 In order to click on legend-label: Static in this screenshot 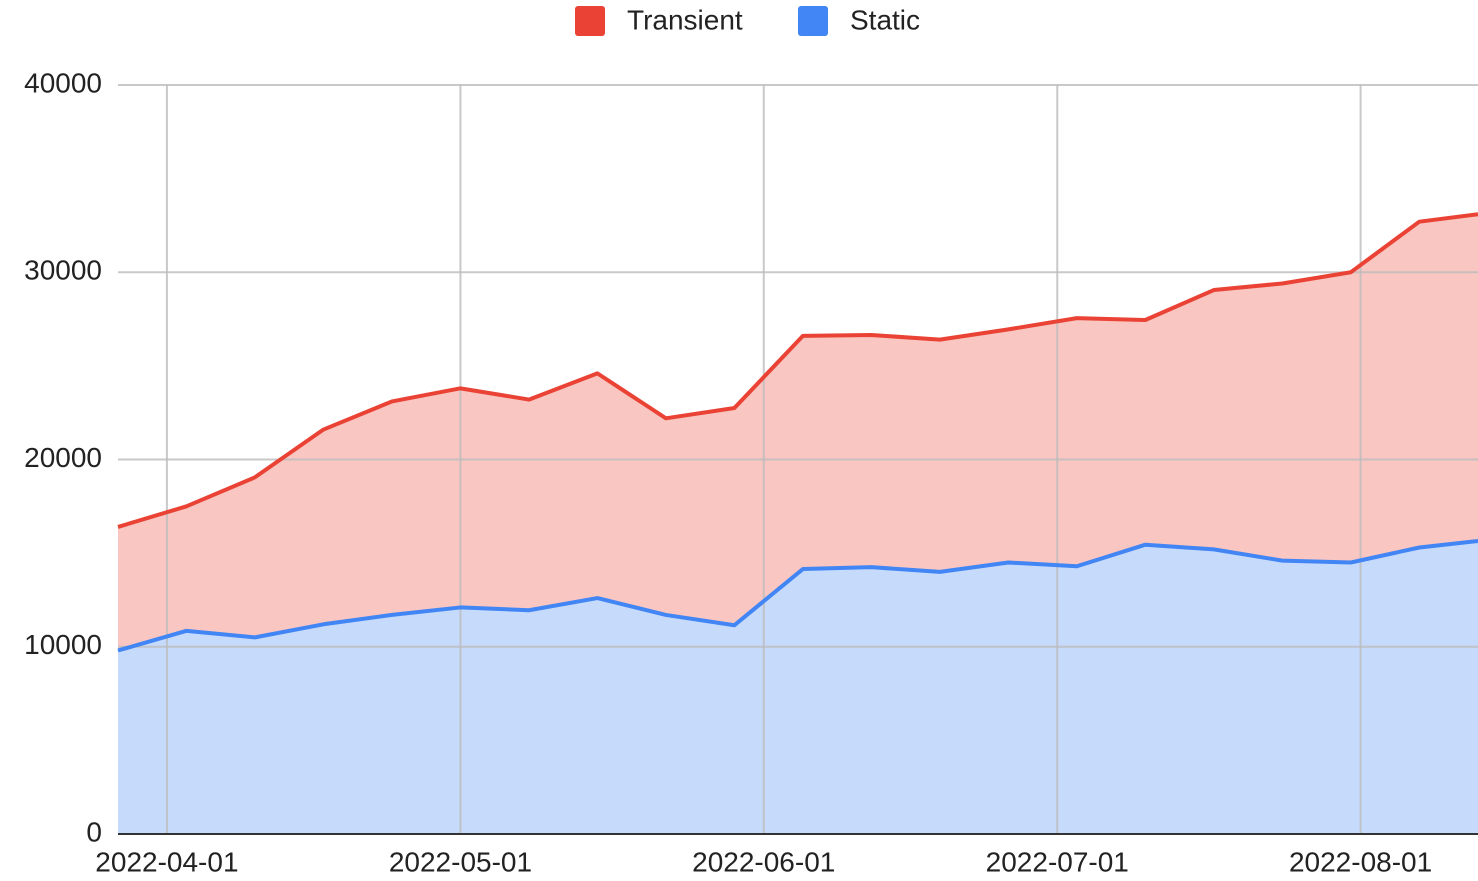, I will do `click(885, 19)`.